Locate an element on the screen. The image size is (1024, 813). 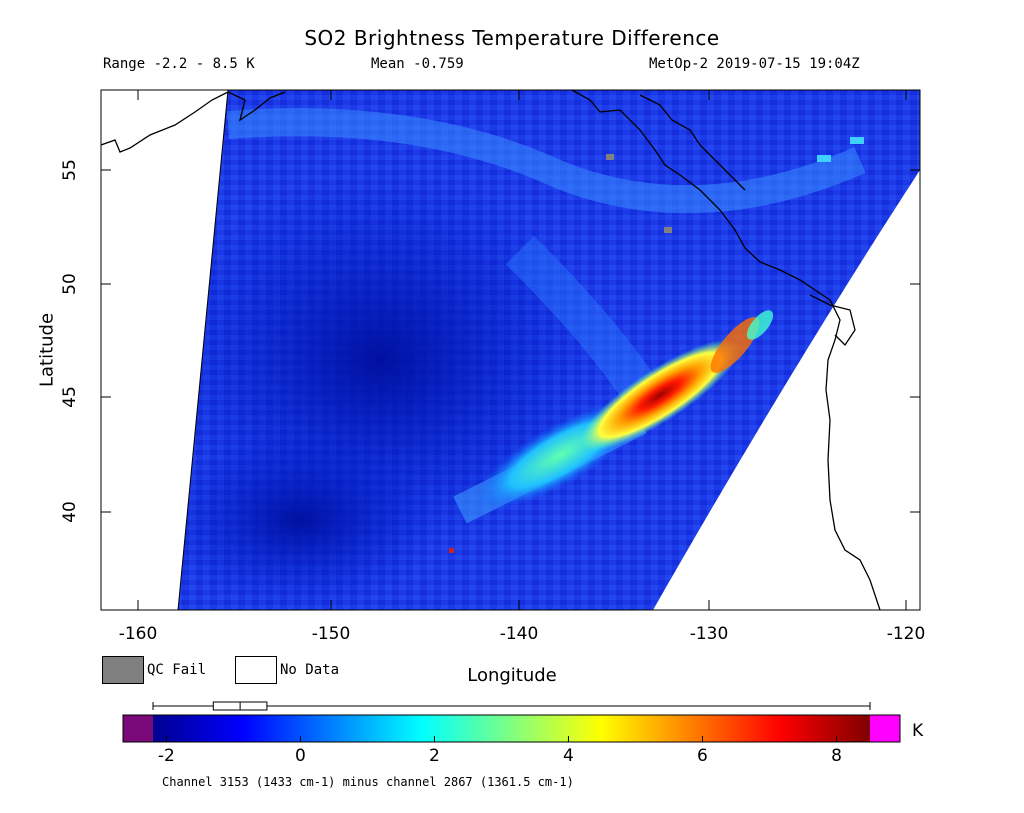
qc-fail-label: QC Fail is located at coordinates (177, 670).